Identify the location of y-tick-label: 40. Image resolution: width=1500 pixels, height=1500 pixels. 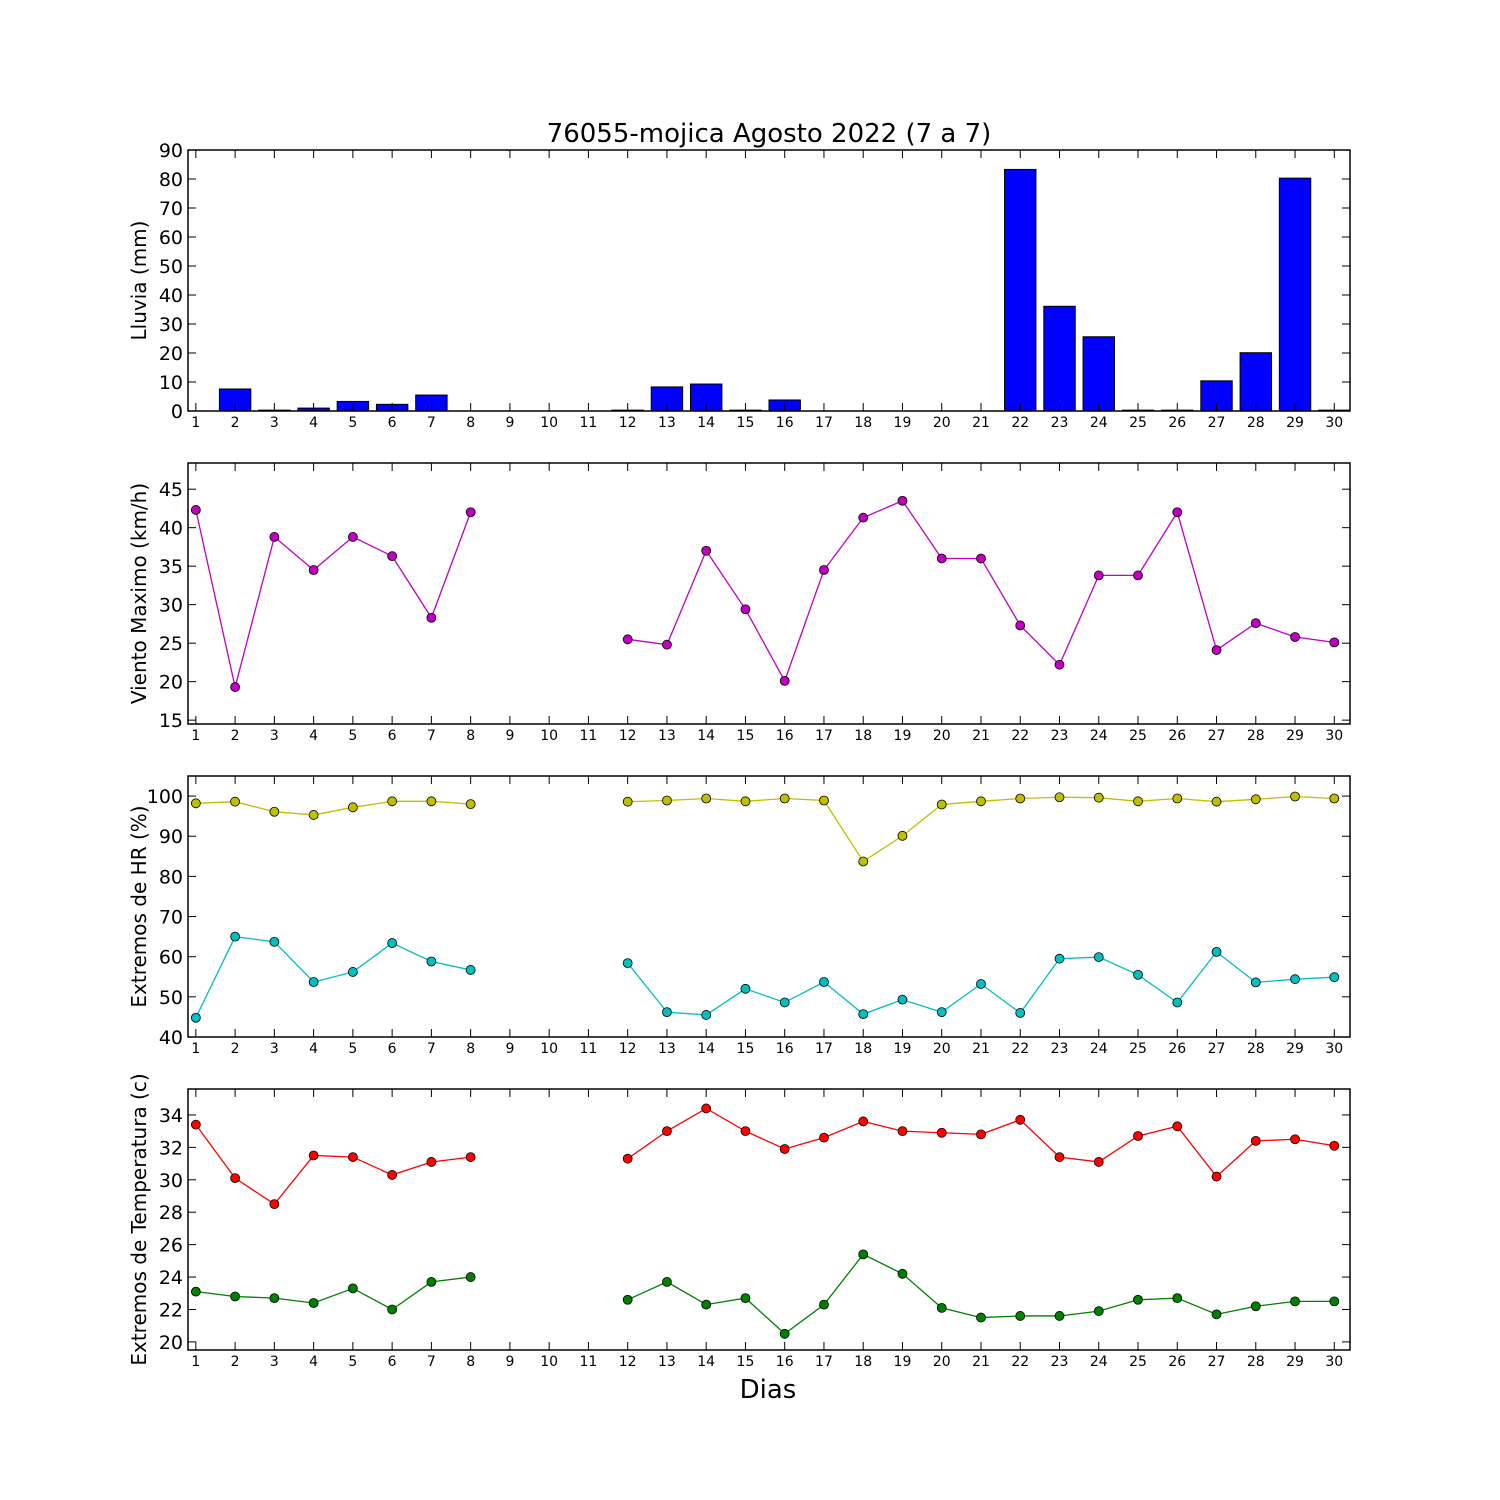
(171, 1038).